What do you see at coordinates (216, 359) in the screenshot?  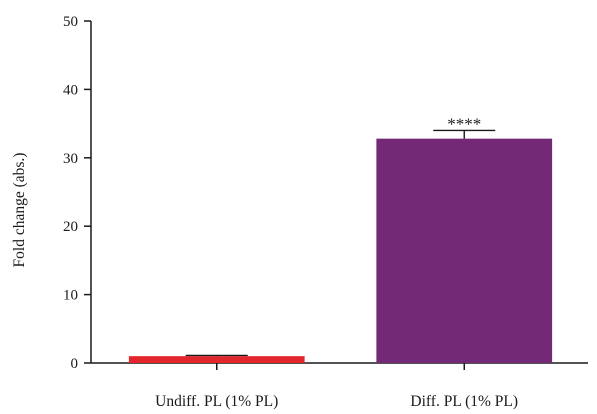 I see `bar-undiff-pl` at bounding box center [216, 359].